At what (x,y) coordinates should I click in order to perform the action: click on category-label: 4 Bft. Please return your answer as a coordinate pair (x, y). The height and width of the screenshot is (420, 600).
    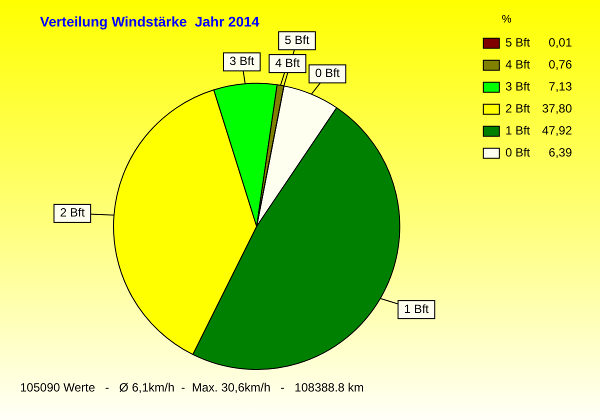
    Looking at the image, I should click on (517, 65).